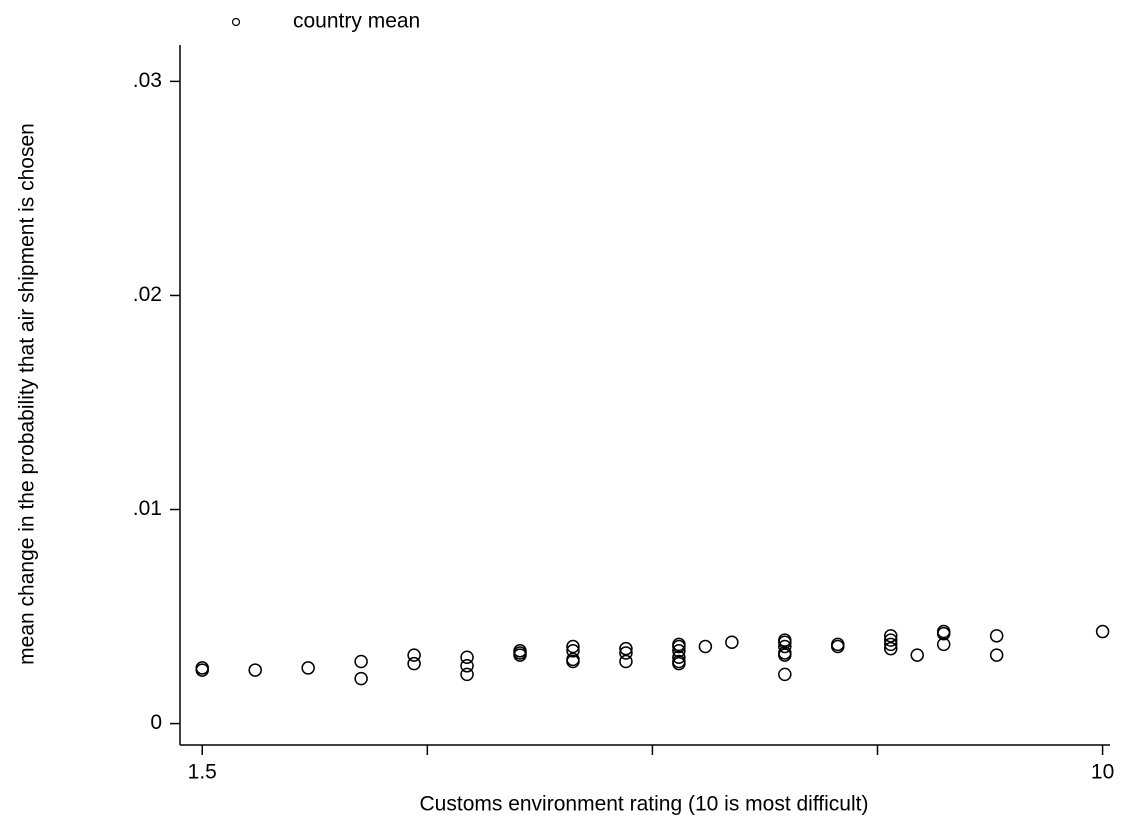 This screenshot has height=823, width=1121. Describe the element at coordinates (236, 22) in the screenshot. I see `legend-marker` at that location.